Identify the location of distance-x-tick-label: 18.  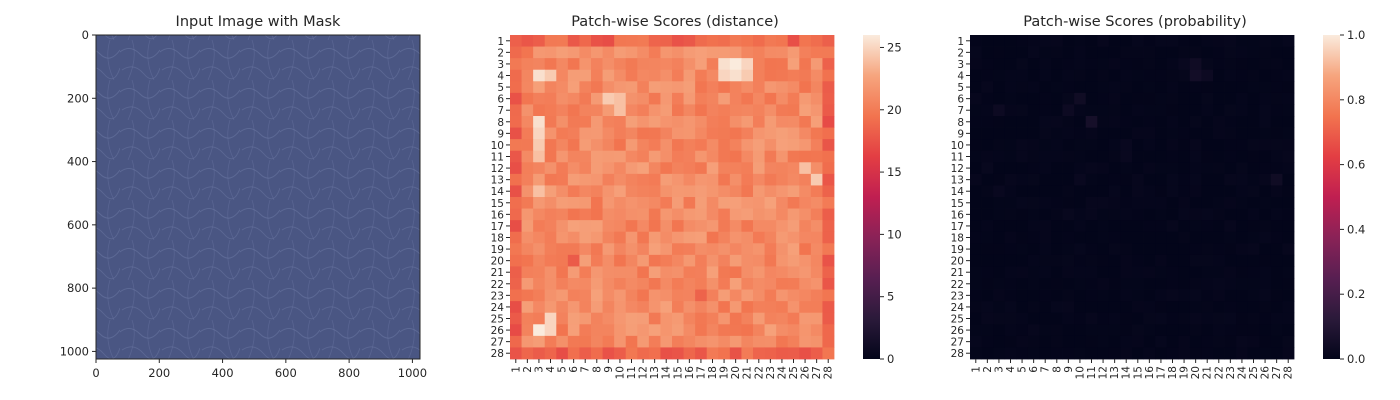
(713, 372).